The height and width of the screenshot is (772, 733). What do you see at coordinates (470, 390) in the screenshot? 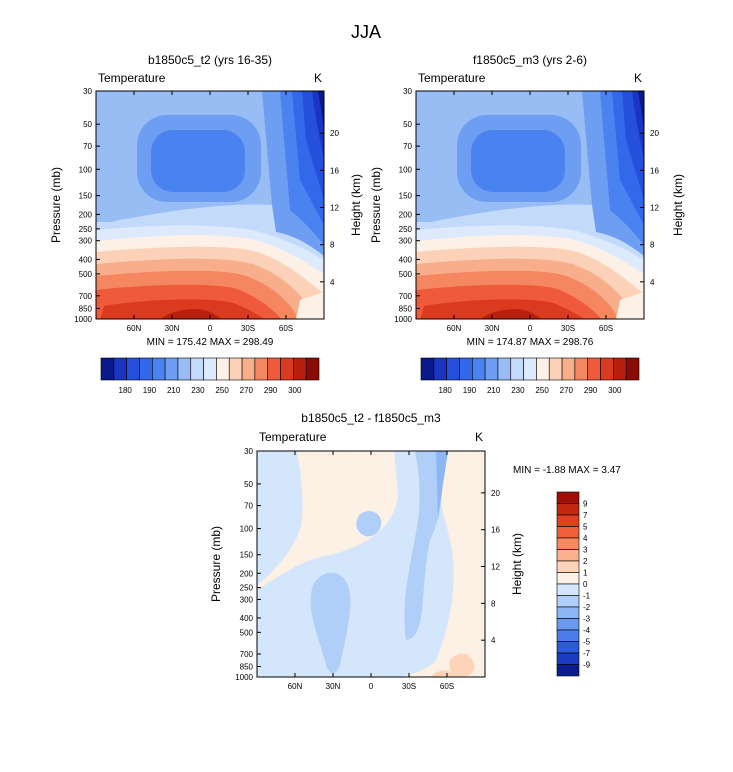
I see `colorbar-label: 190` at bounding box center [470, 390].